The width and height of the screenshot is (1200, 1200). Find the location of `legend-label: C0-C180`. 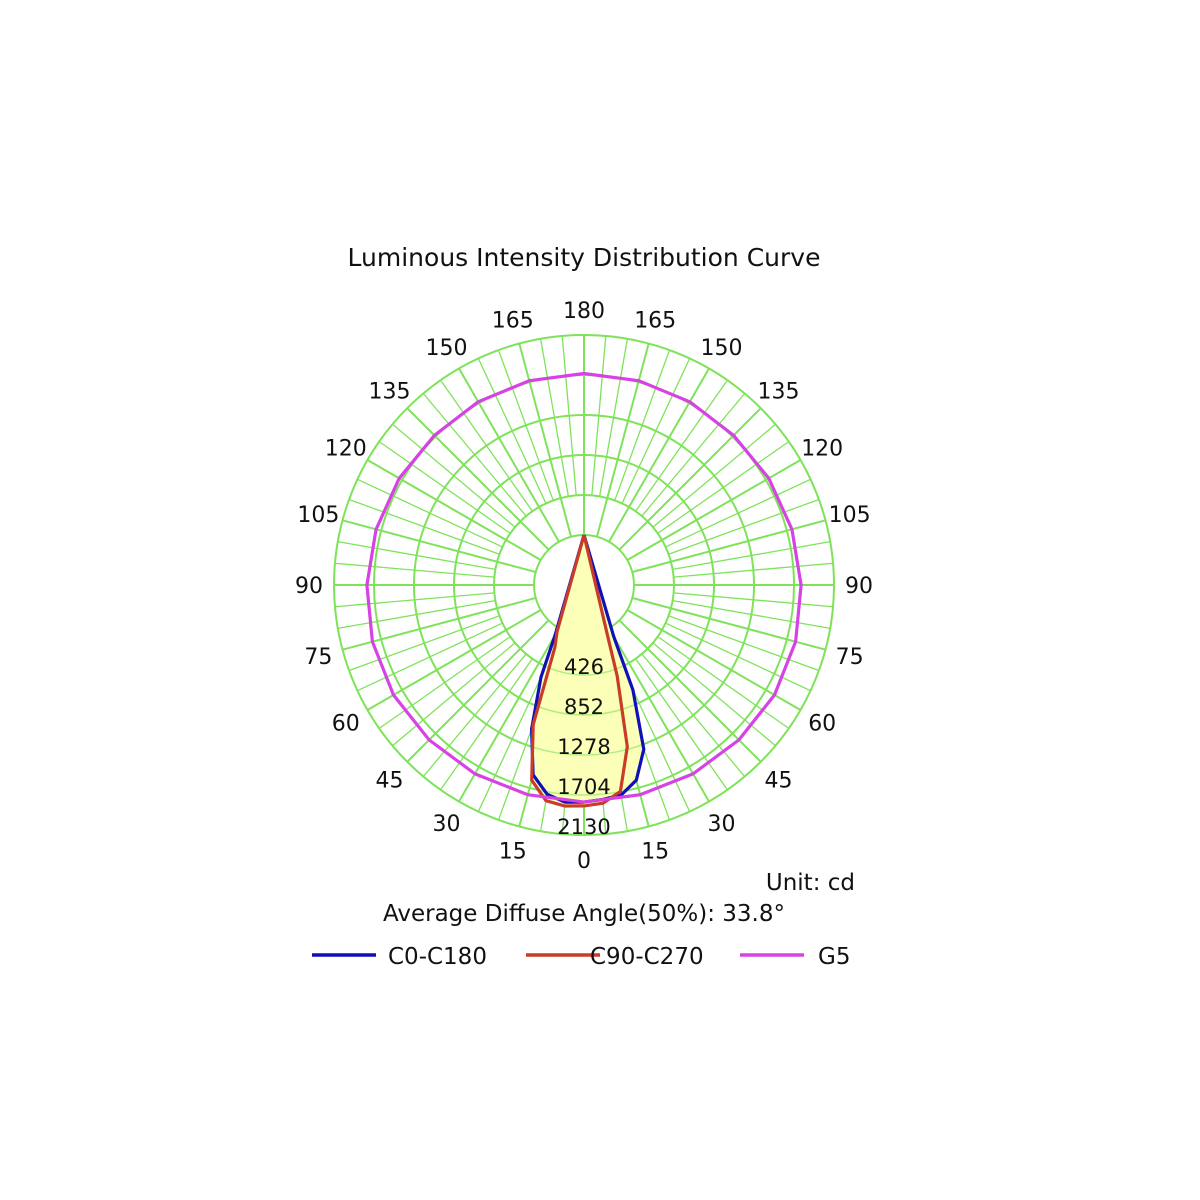

legend-label: C0-C180 is located at coordinates (437, 957).